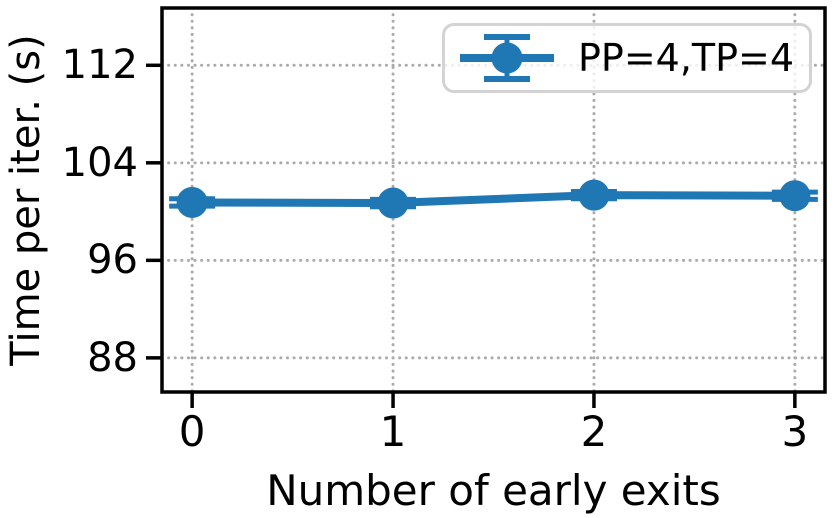 The width and height of the screenshot is (832, 518). I want to click on x-tick-label: 1, so click(393, 431).